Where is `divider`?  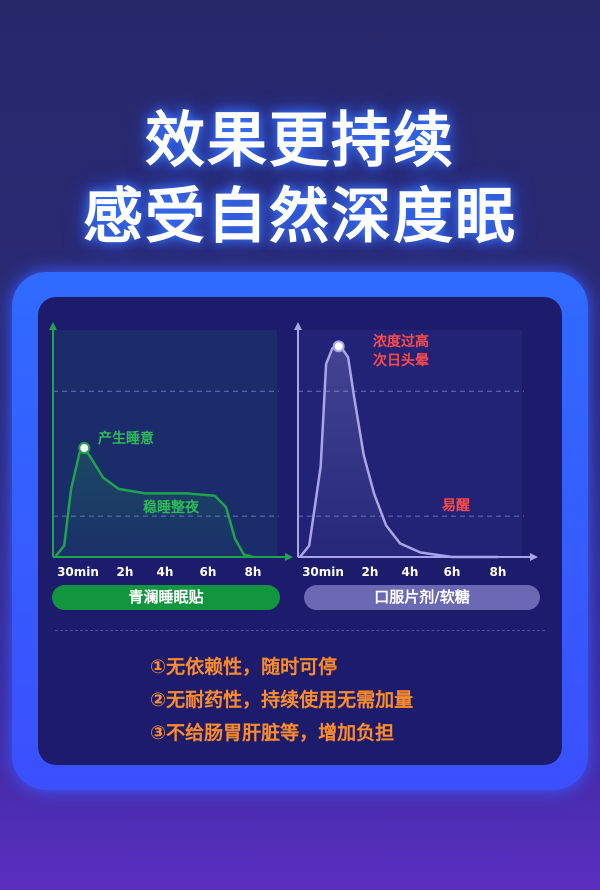 divider is located at coordinates (300, 630).